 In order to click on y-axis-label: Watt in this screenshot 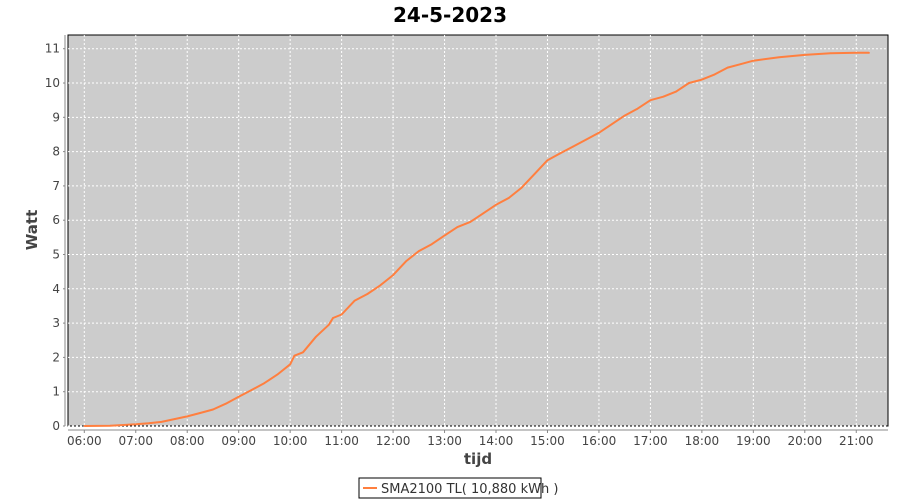, I will do `click(32, 230)`.